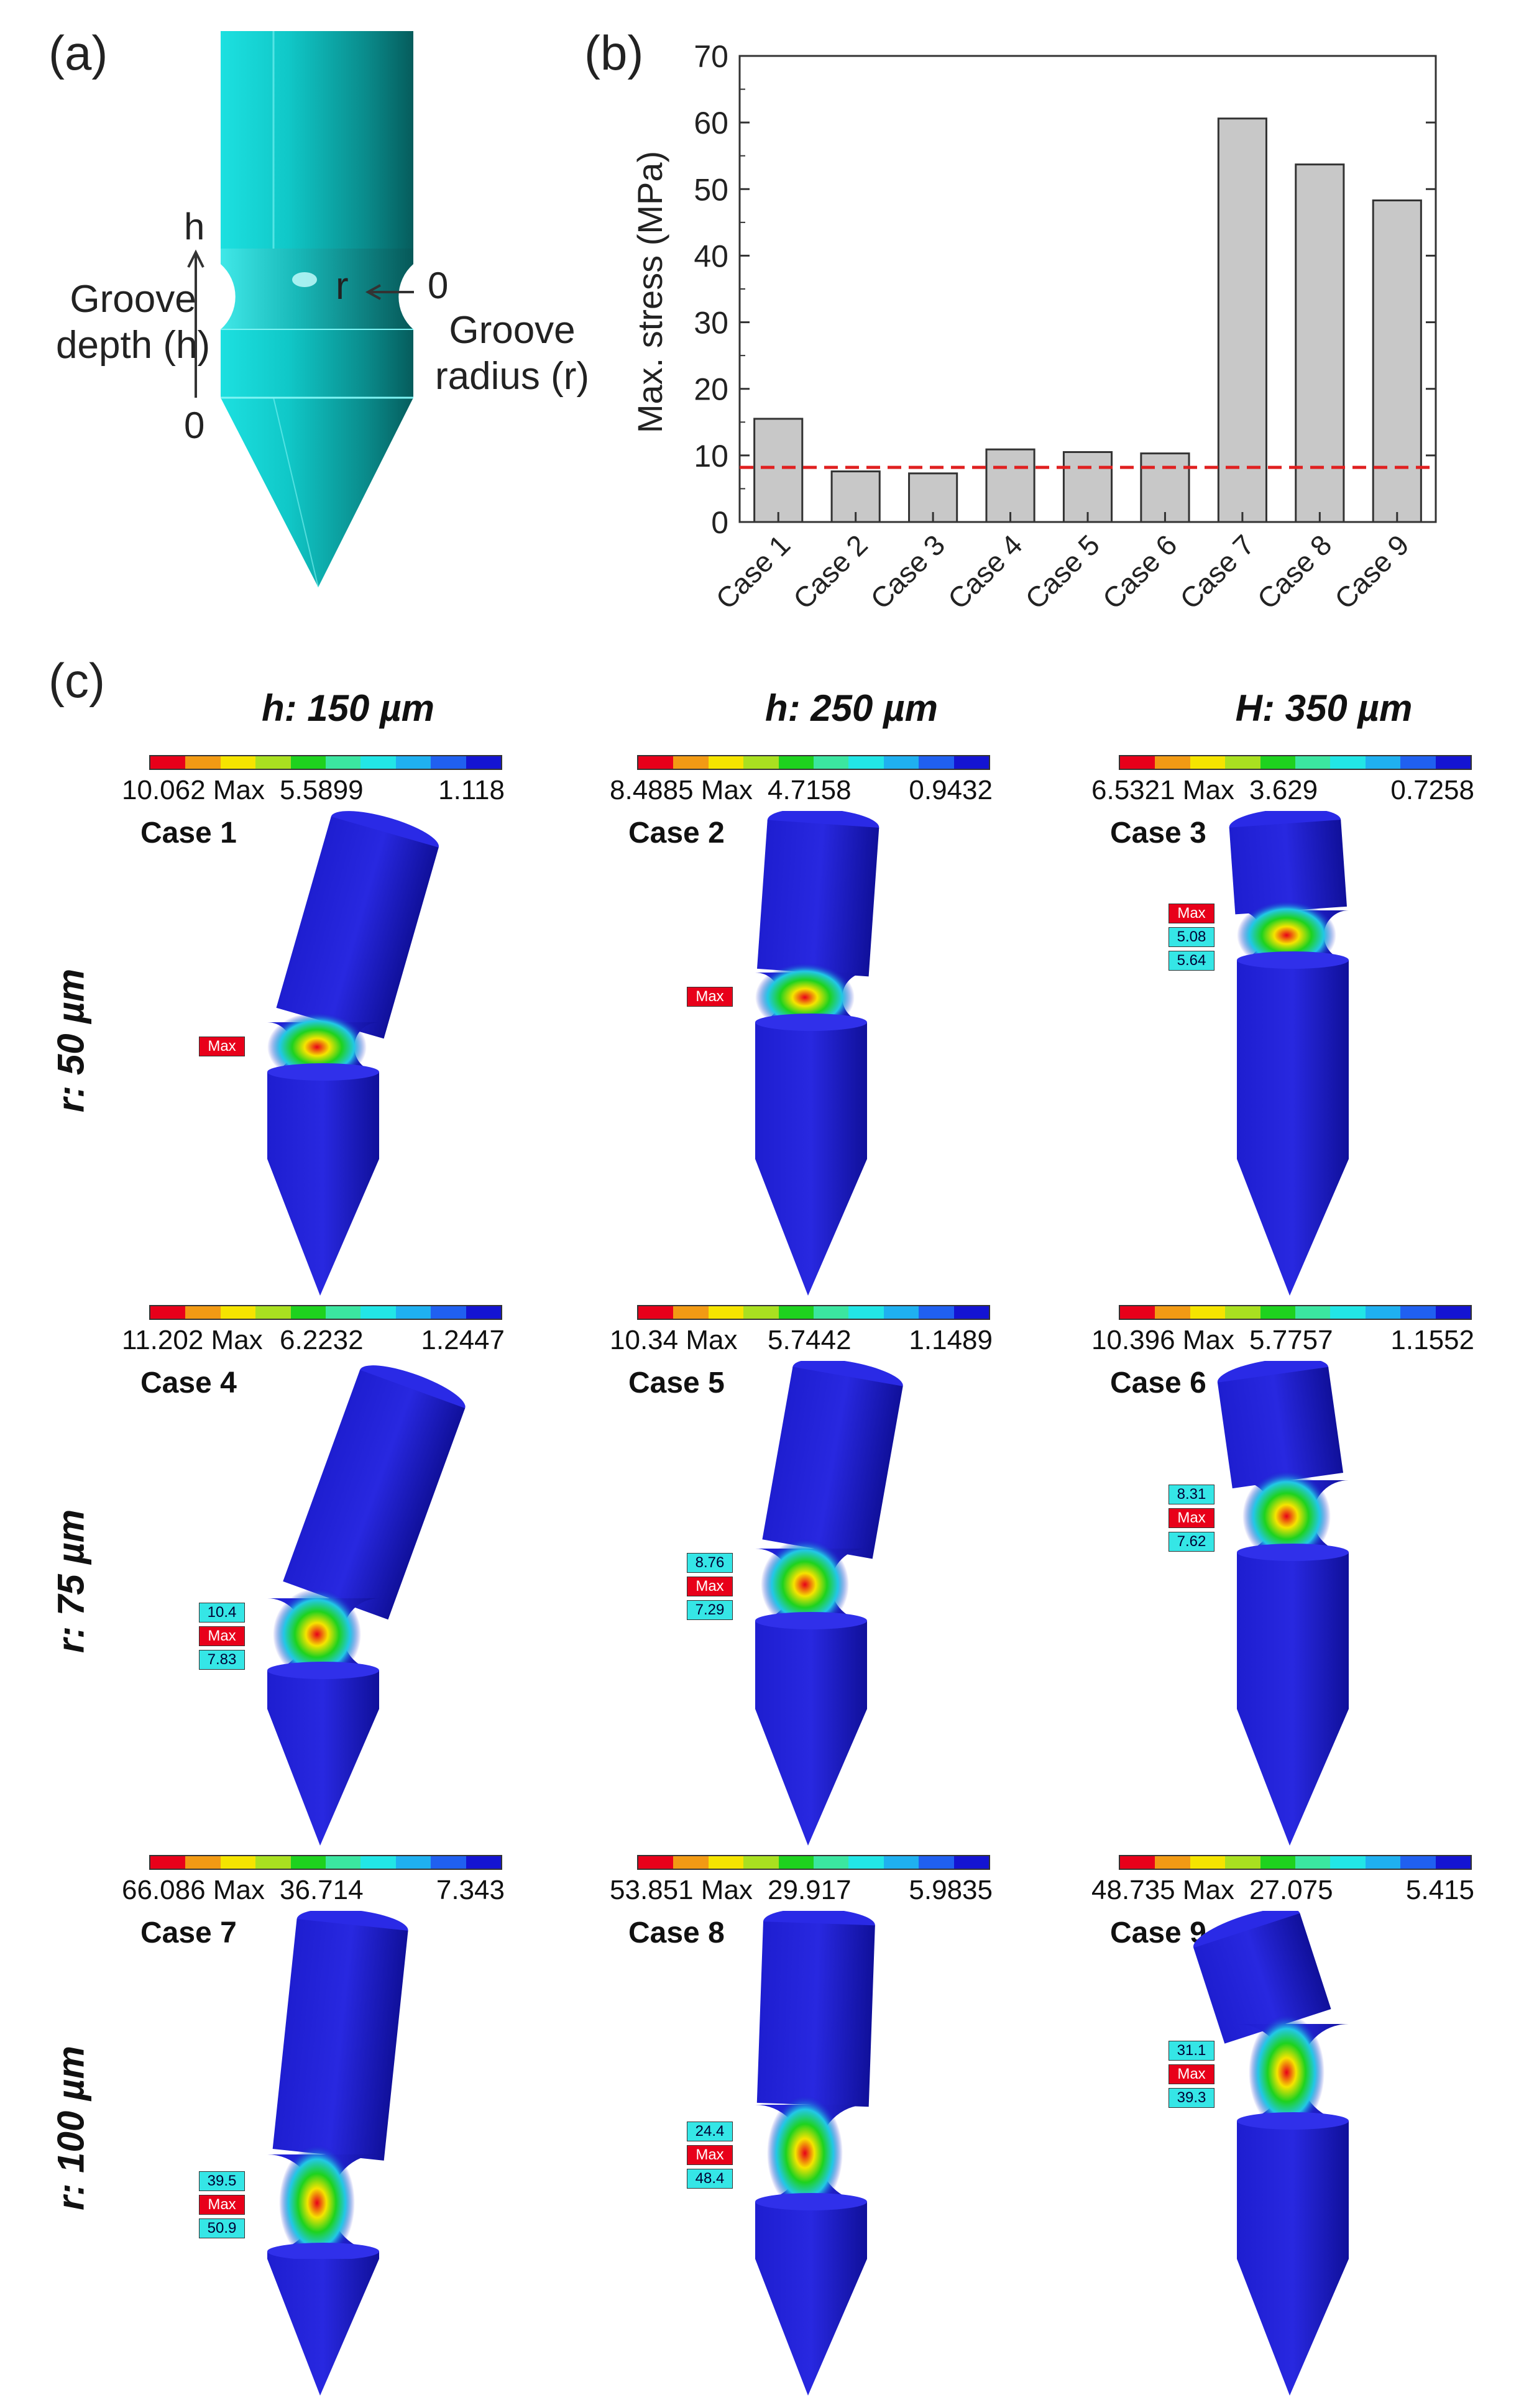  I want to click on x-tick-label: Case 2, so click(830, 571).